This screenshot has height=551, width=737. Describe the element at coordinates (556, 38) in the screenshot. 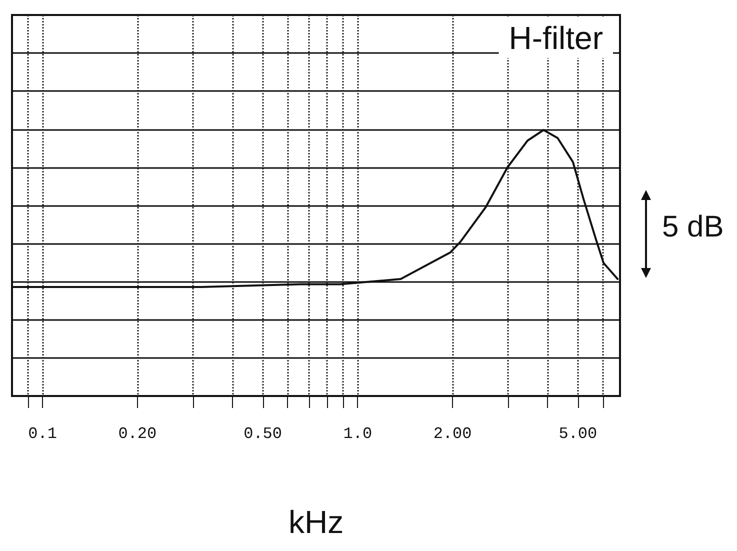

I see `chart-title: H-filter` at that location.